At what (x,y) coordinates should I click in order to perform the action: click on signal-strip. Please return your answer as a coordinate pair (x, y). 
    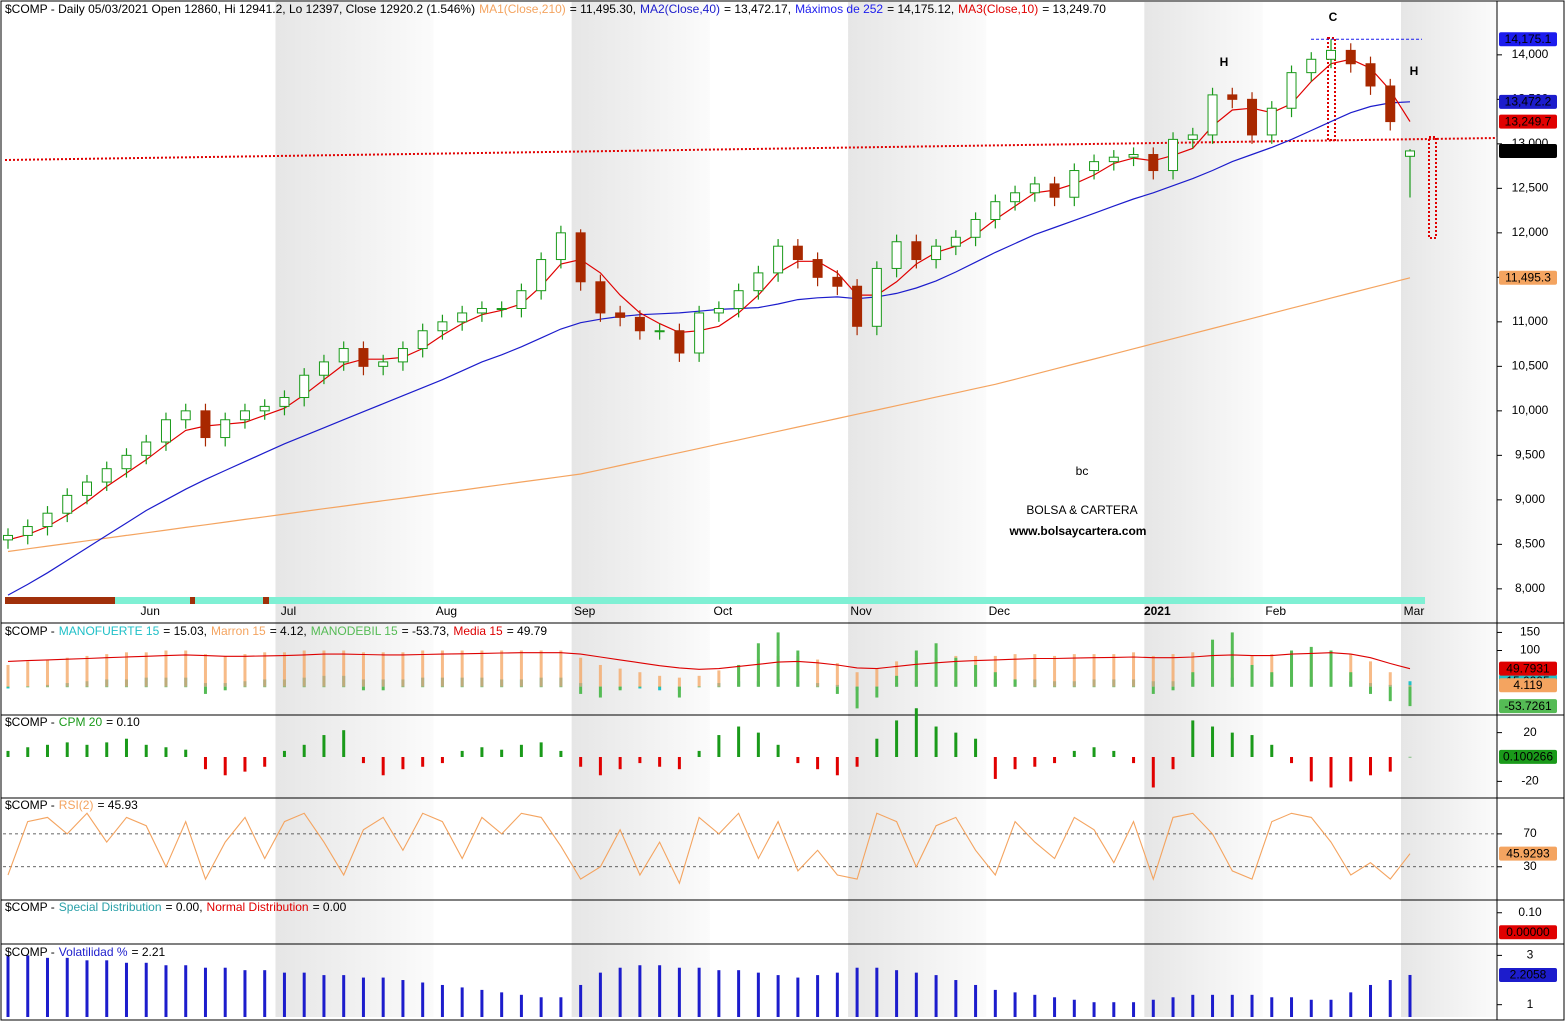
    Looking at the image, I should click on (715, 600).